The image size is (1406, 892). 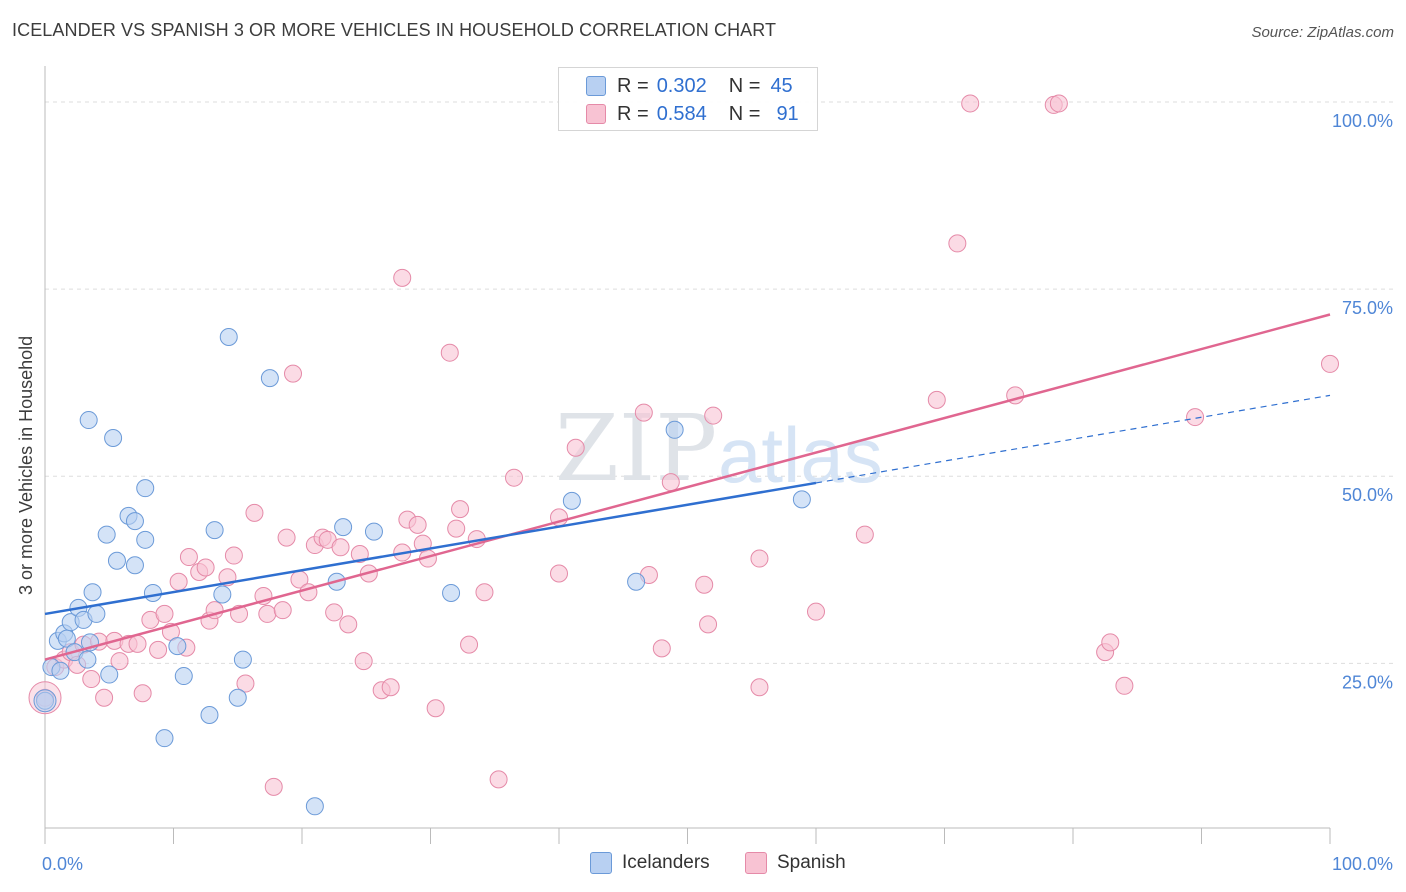 What do you see at coordinates (1367, 495) in the screenshot?
I see `y-tick-label: 50.0%` at bounding box center [1367, 495].